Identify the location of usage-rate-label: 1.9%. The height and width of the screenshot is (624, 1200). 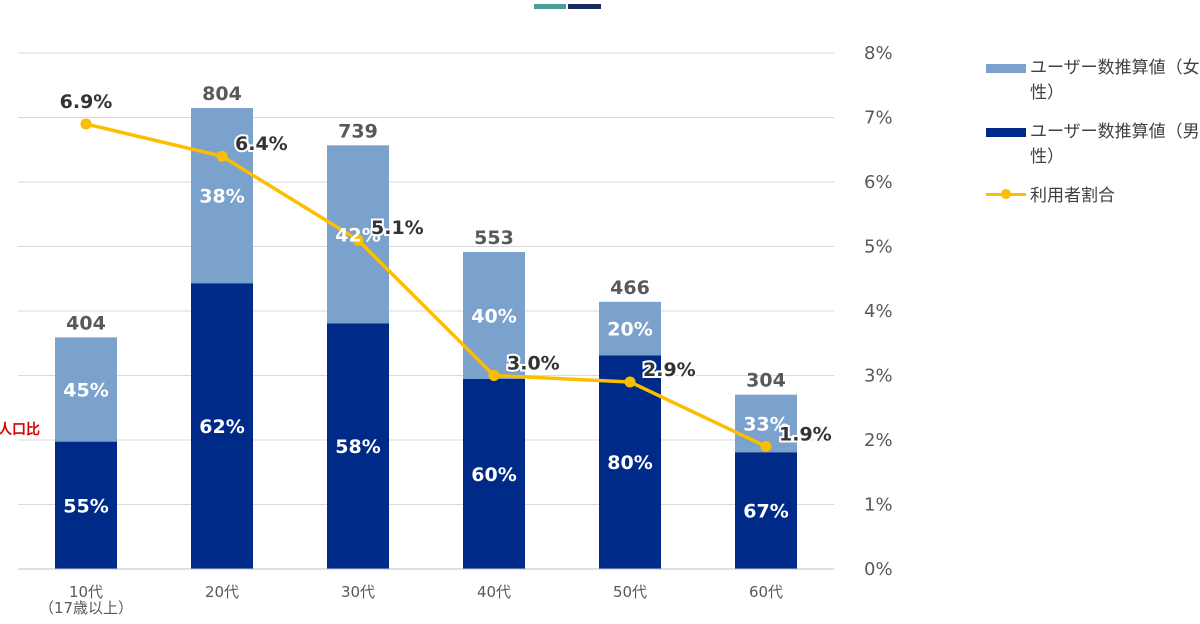
(805, 434).